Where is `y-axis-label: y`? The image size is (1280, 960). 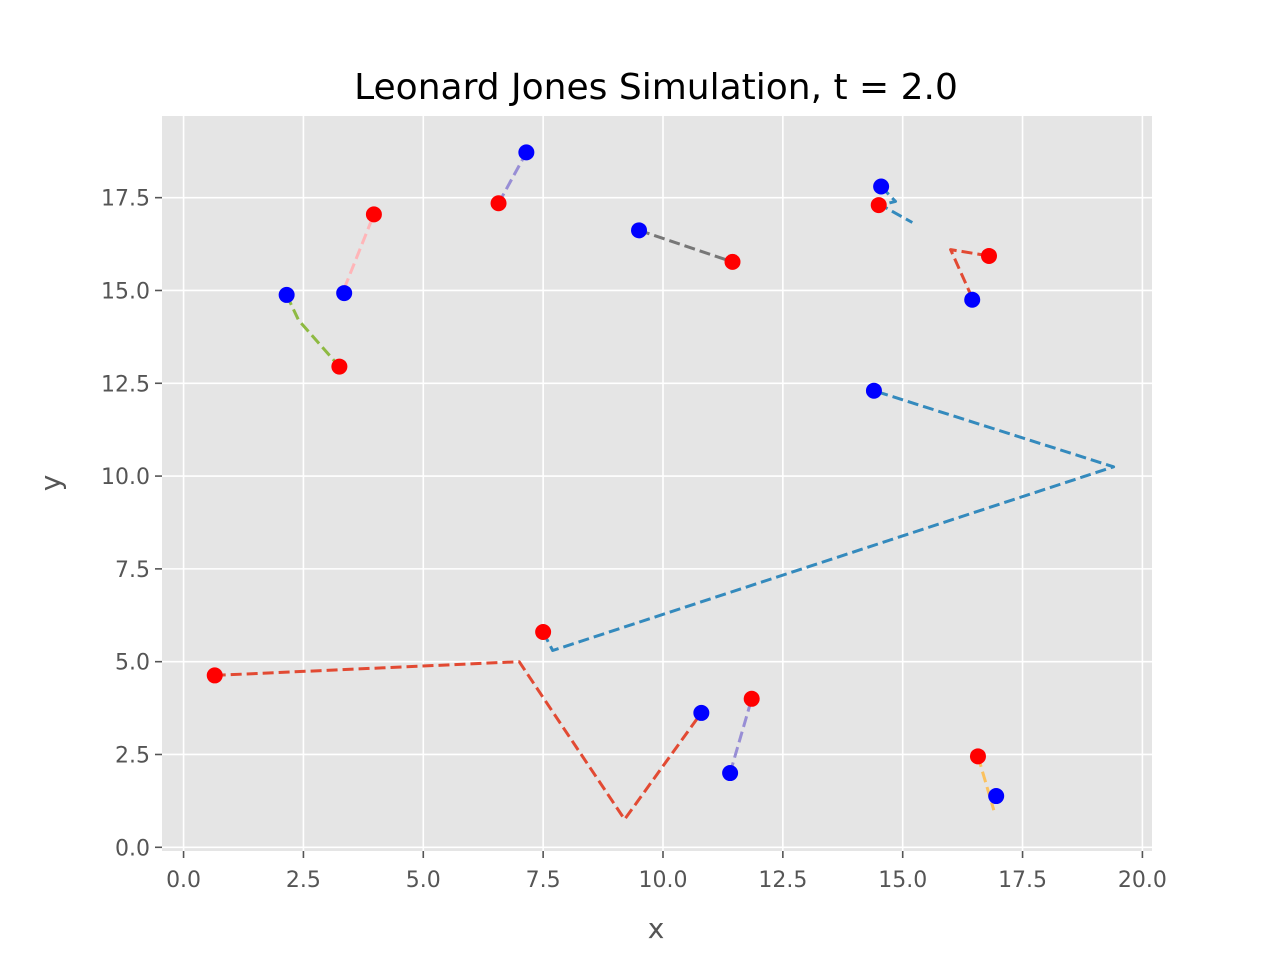
y-axis-label: y is located at coordinates (50, 483).